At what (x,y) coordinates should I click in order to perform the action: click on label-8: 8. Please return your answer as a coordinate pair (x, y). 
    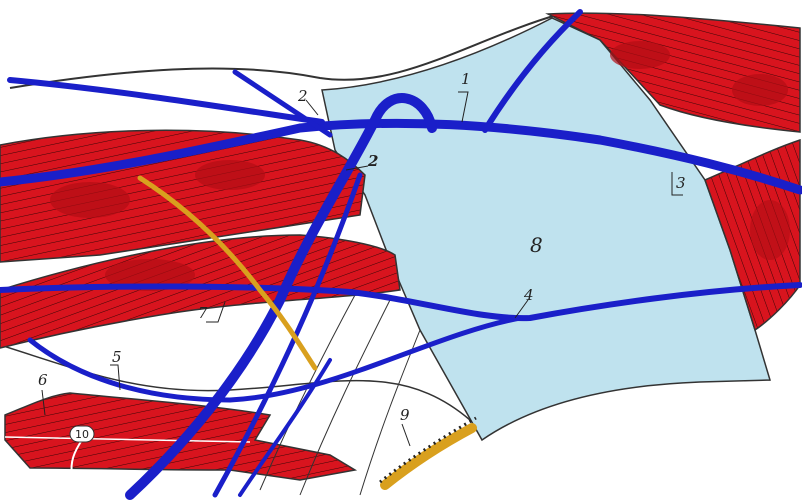
    Looking at the image, I should click on (536, 245).